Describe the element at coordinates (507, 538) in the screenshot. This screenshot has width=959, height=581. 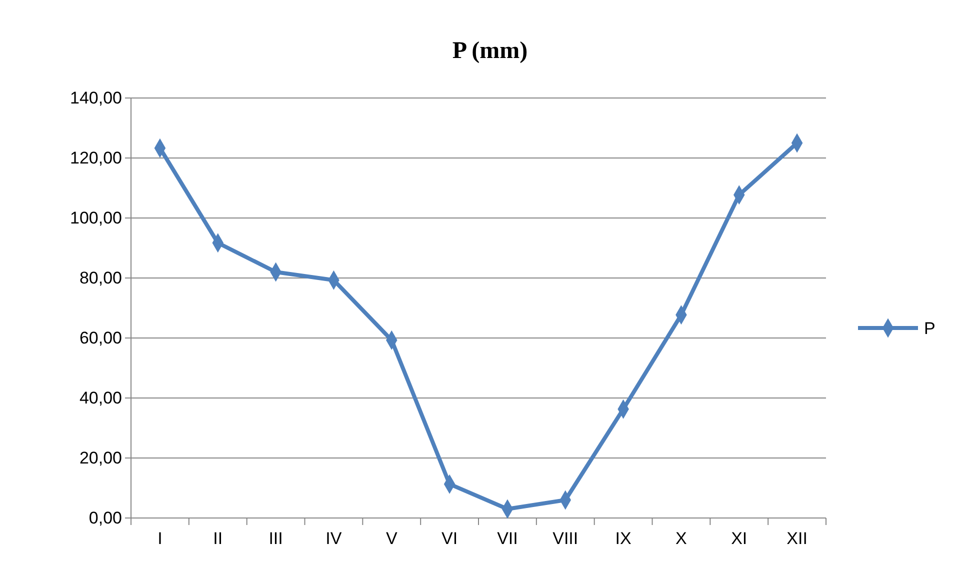
I see `x-tick-label: VII` at that location.